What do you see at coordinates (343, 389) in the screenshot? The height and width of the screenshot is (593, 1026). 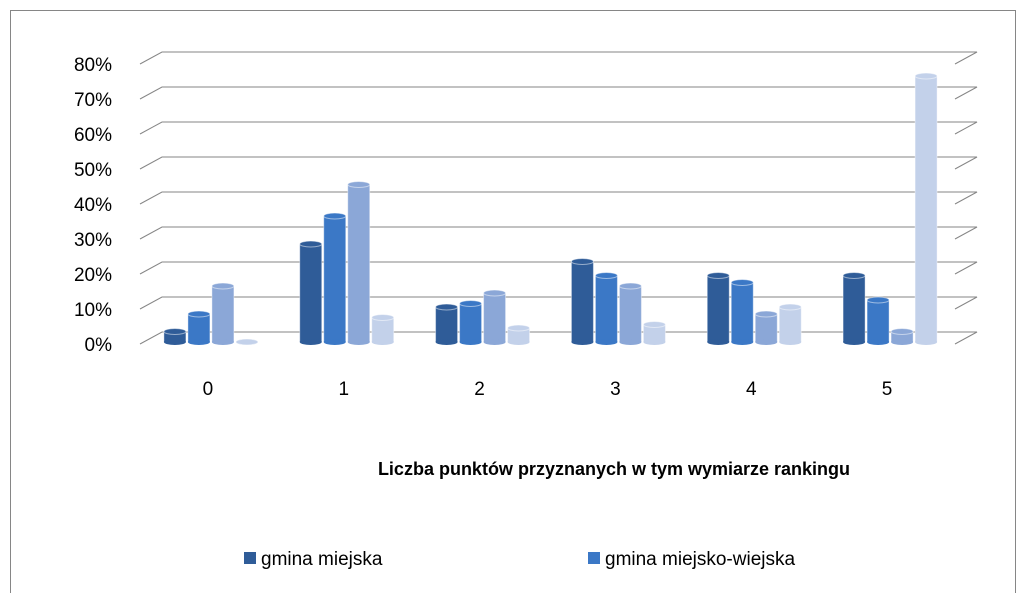 I see `x-tick-label: 1` at bounding box center [343, 389].